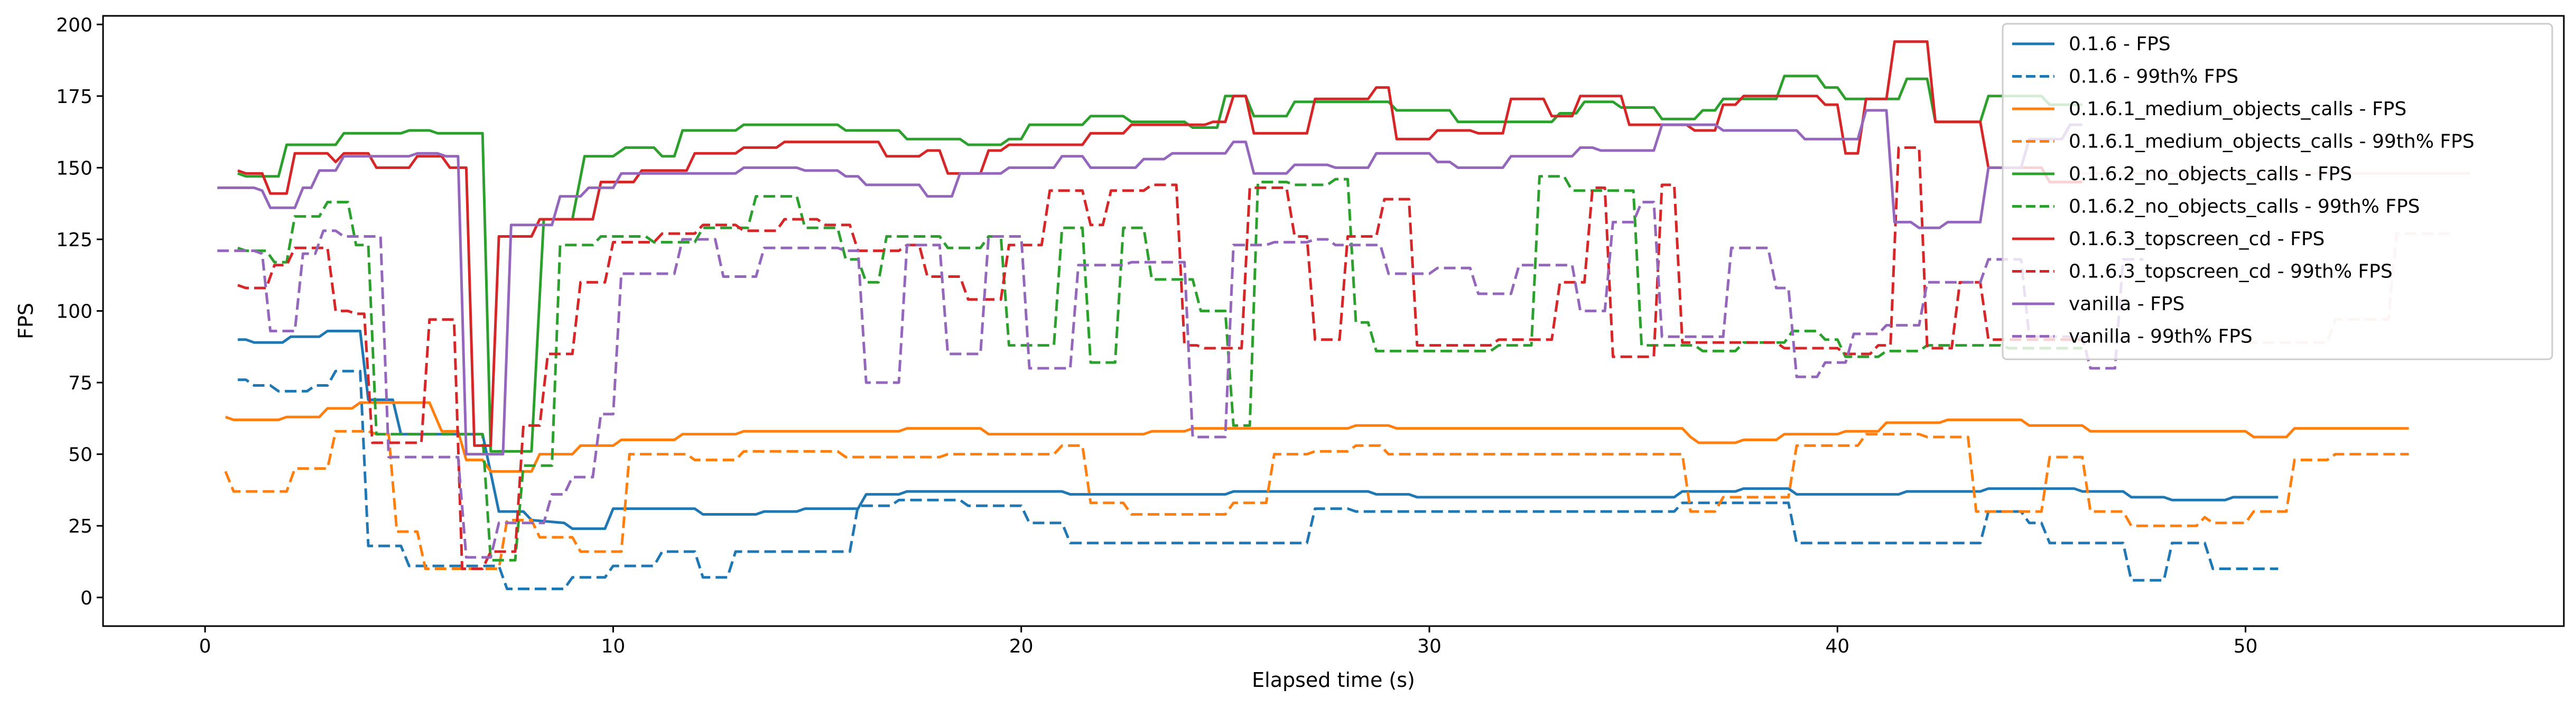  I want to click on legend-label-6: 0.1.6.3_topscreen_cd - FPS, so click(2197, 239).